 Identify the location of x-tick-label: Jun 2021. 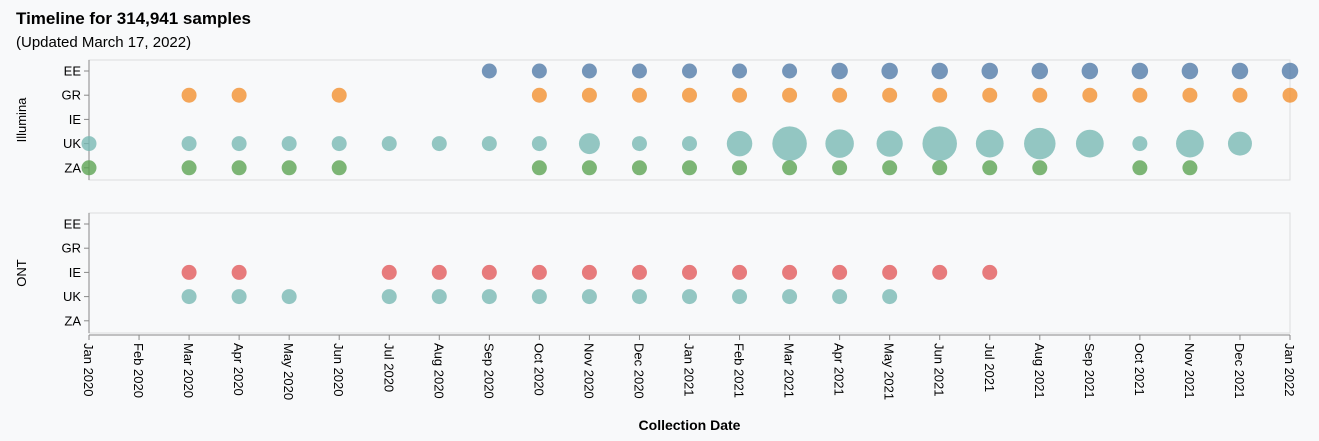
(939, 370).